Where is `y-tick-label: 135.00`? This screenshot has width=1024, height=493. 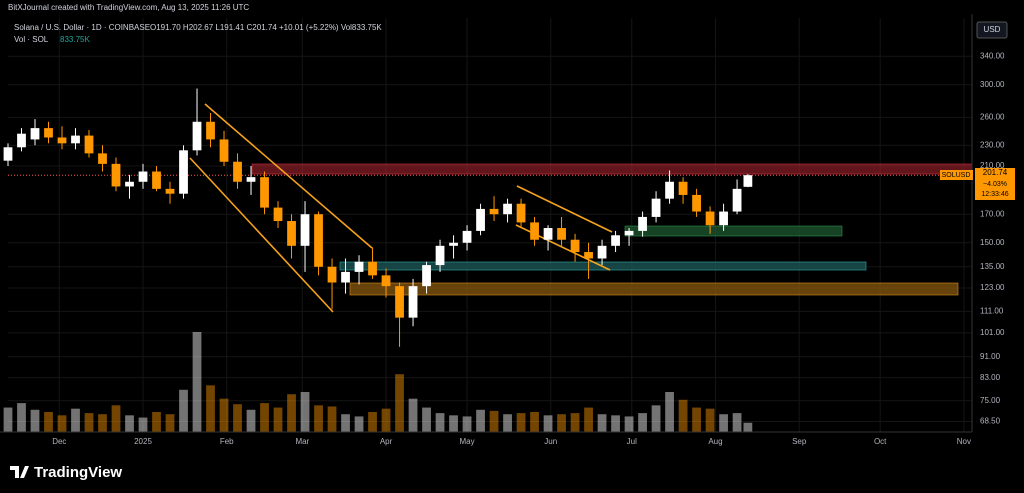 y-tick-label: 135.00 is located at coordinates (992, 266).